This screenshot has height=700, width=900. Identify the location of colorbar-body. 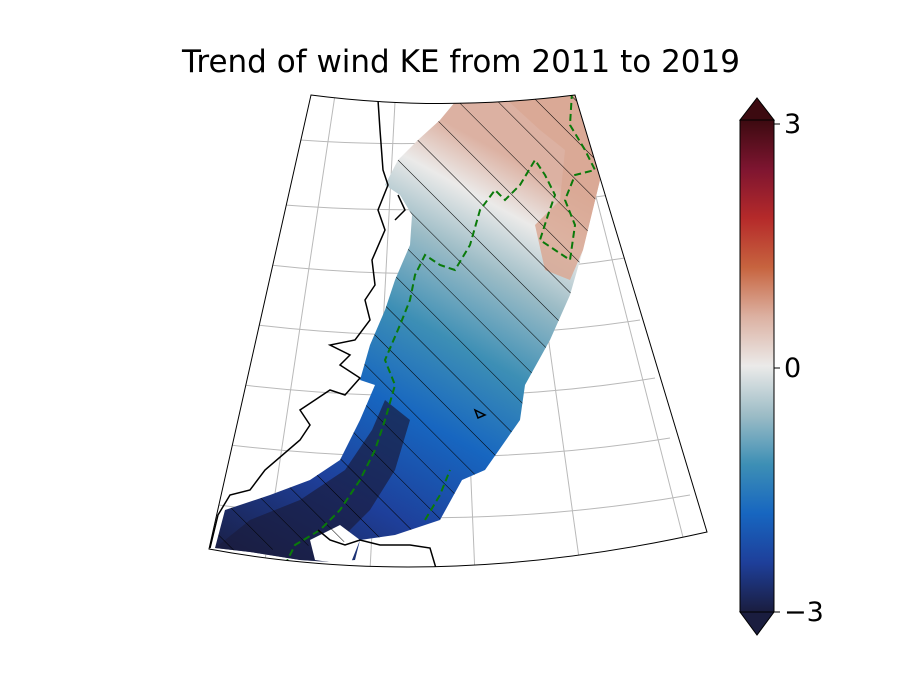
(757, 366).